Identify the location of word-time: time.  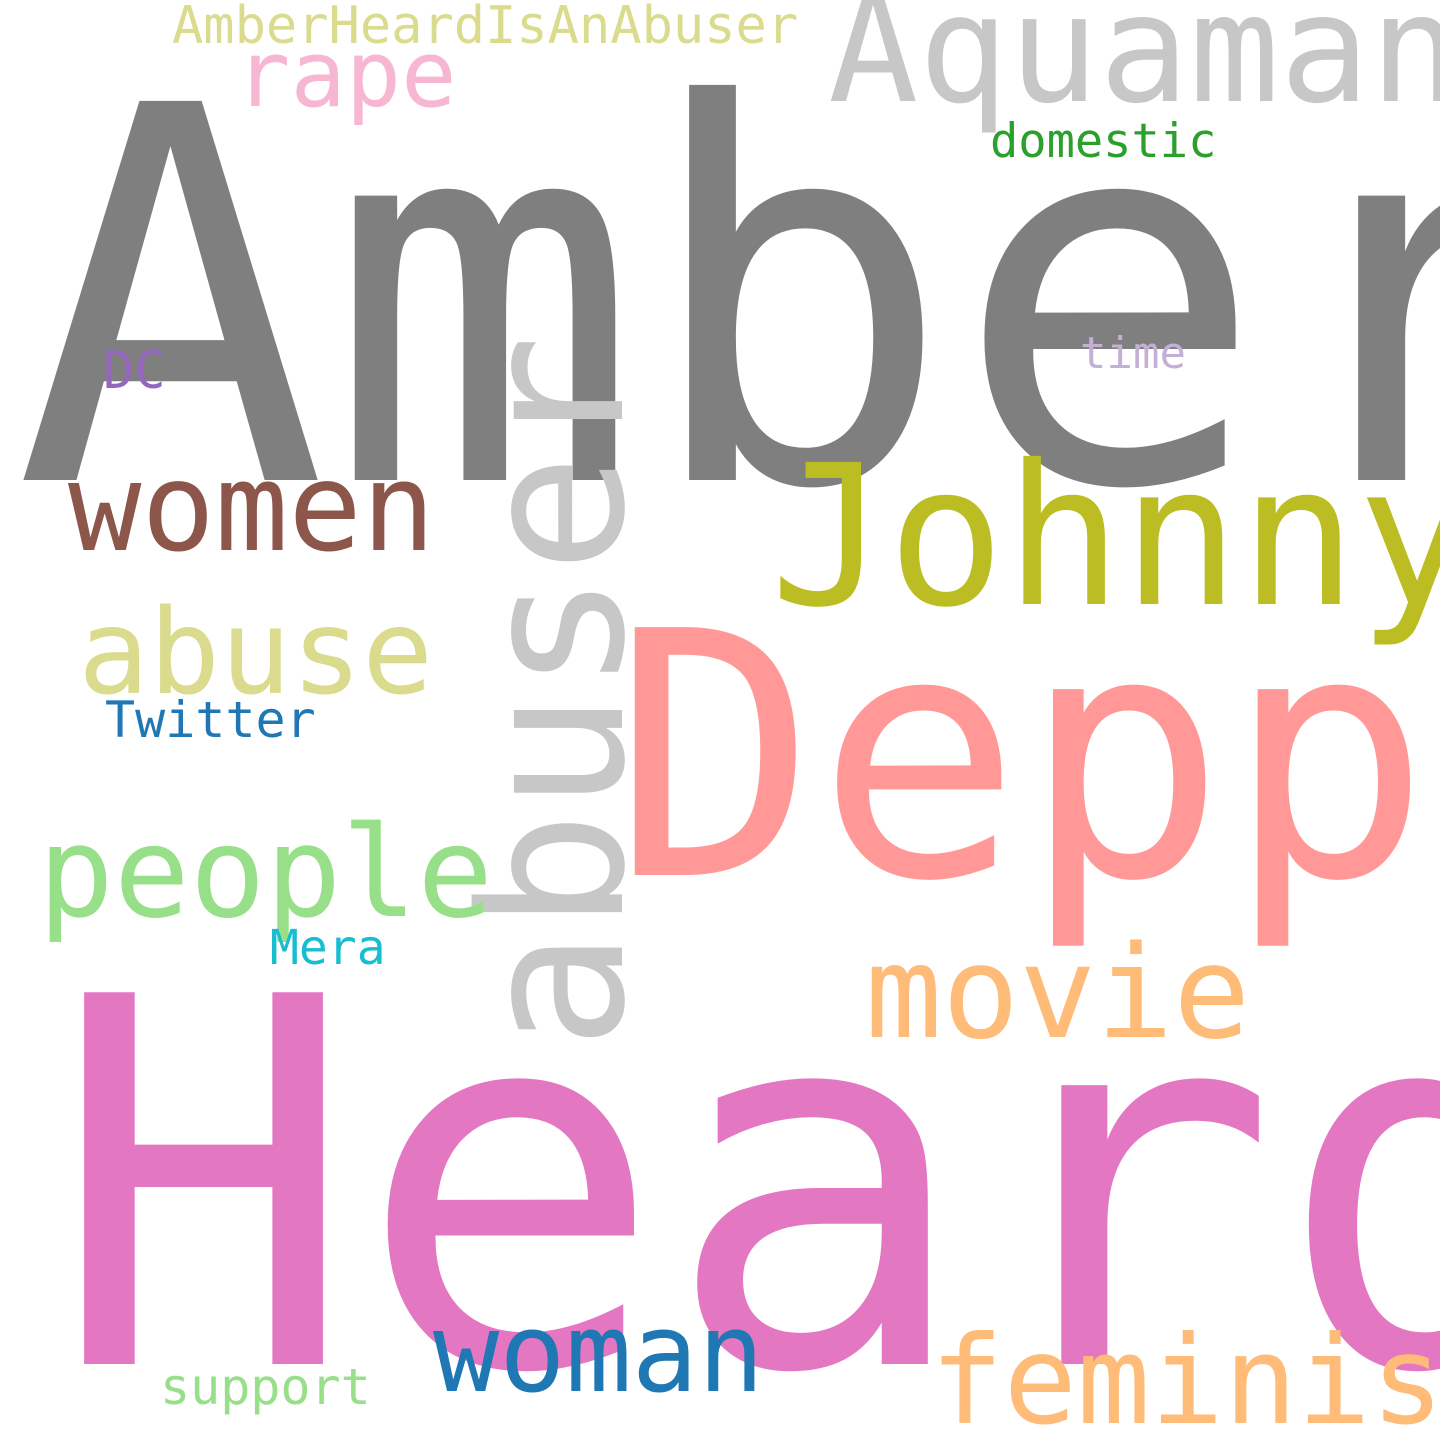
(1133, 353).